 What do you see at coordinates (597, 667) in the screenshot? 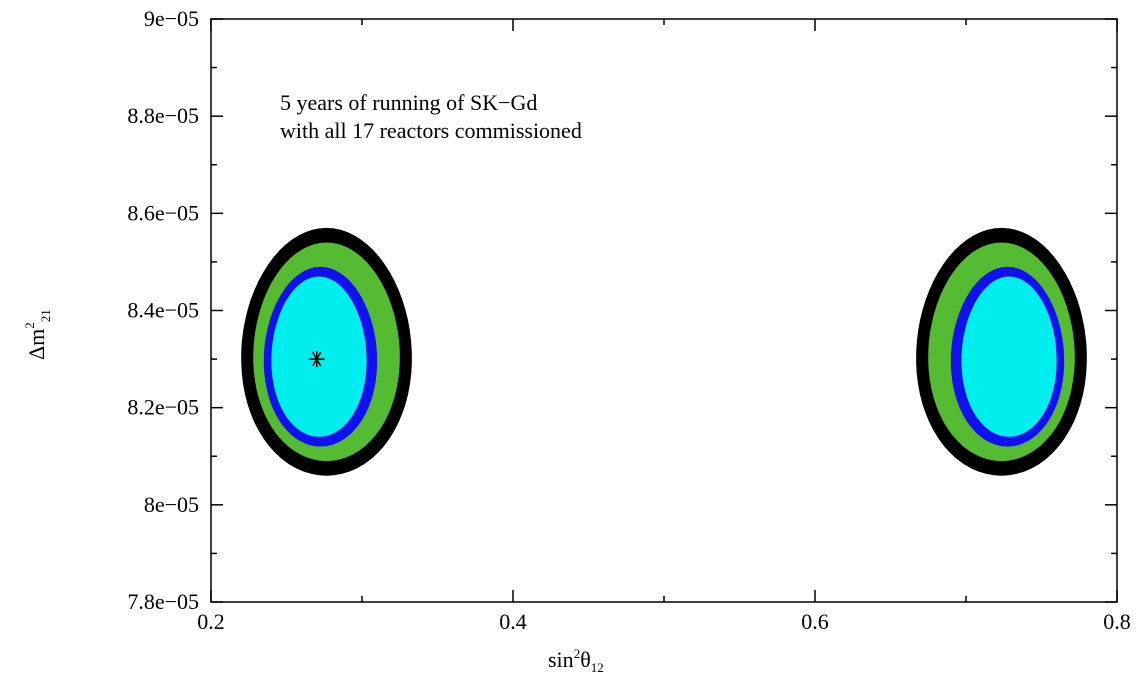
I see `x-label-sub: 12` at bounding box center [597, 667].